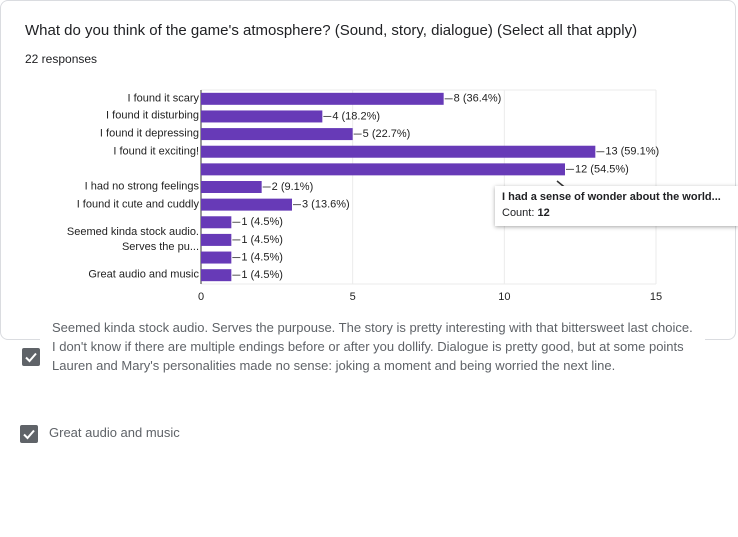 The width and height of the screenshot is (738, 537). Describe the element at coordinates (141, 186) in the screenshot. I see `y-tick-label: I had no strong feelings` at that location.